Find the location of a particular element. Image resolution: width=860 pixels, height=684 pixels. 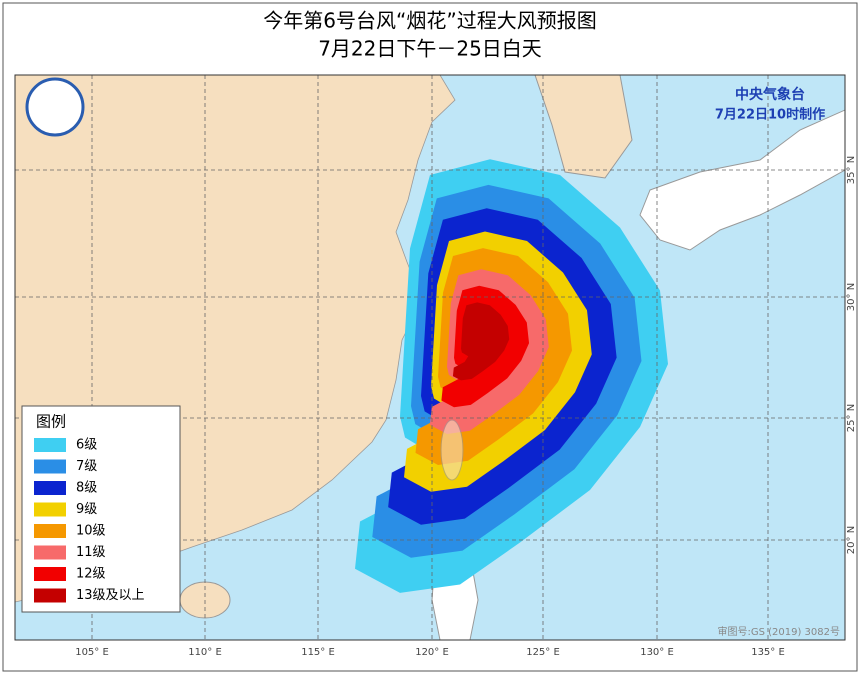

longitude-label: 105° E is located at coordinates (92, 652).